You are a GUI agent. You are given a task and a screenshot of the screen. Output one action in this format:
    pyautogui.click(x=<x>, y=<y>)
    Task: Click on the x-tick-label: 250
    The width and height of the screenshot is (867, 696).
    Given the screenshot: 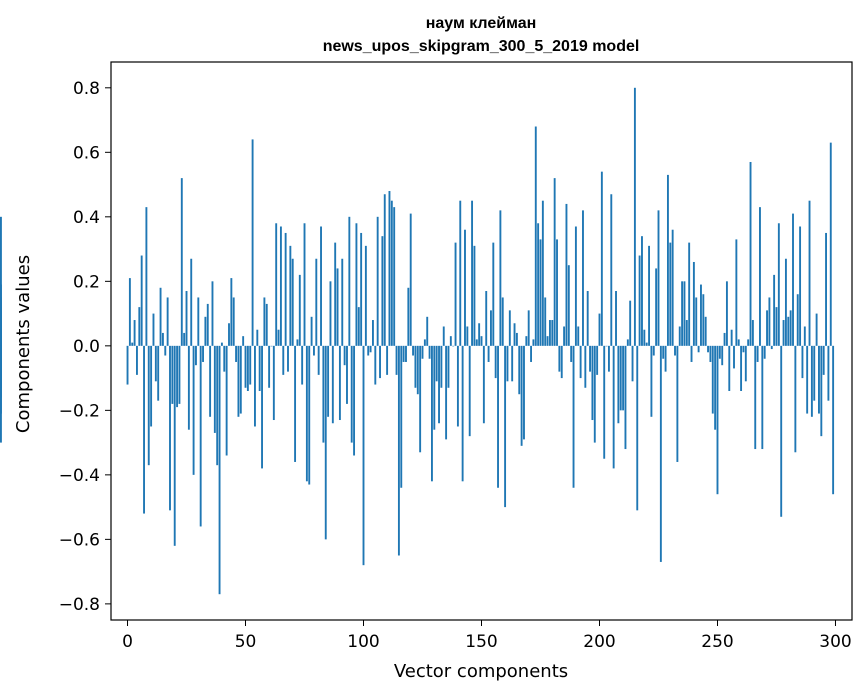 What is the action you would take?
    pyautogui.click(x=717, y=642)
    